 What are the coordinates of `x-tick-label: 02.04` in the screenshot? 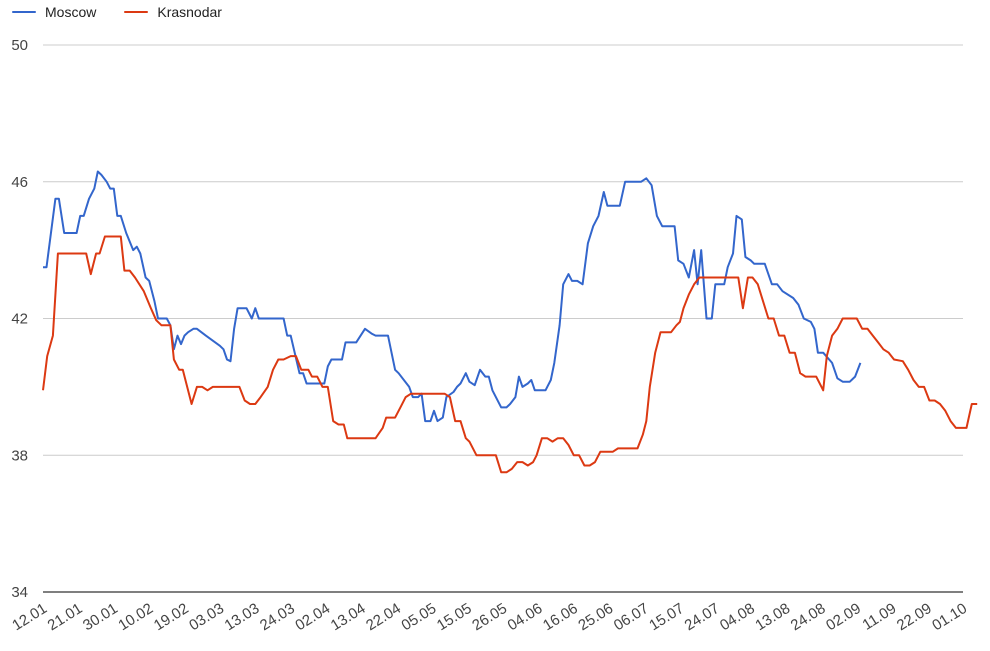 It's located at (312, 617).